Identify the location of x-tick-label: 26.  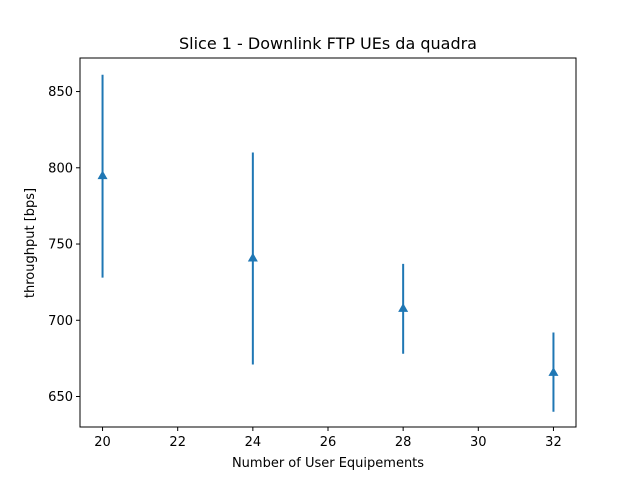
(328, 442).